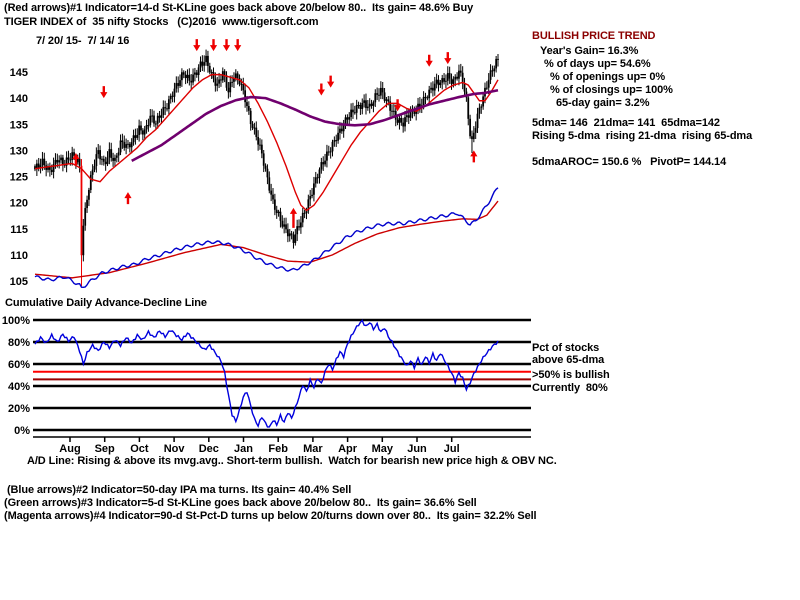 The width and height of the screenshot is (800, 600). What do you see at coordinates (19, 204) in the screenshot?
I see `svg-text: 120` at bounding box center [19, 204].